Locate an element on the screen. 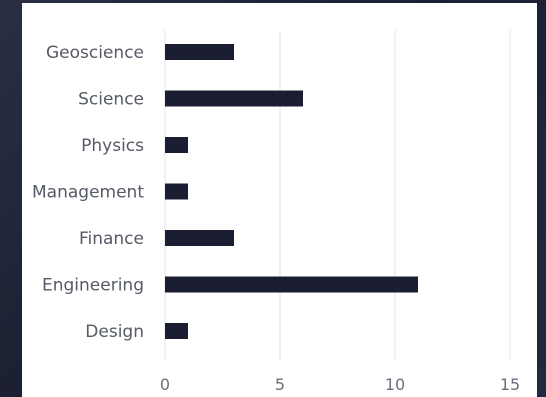 The image size is (546, 397). x-tick-label: 5 is located at coordinates (280, 384).